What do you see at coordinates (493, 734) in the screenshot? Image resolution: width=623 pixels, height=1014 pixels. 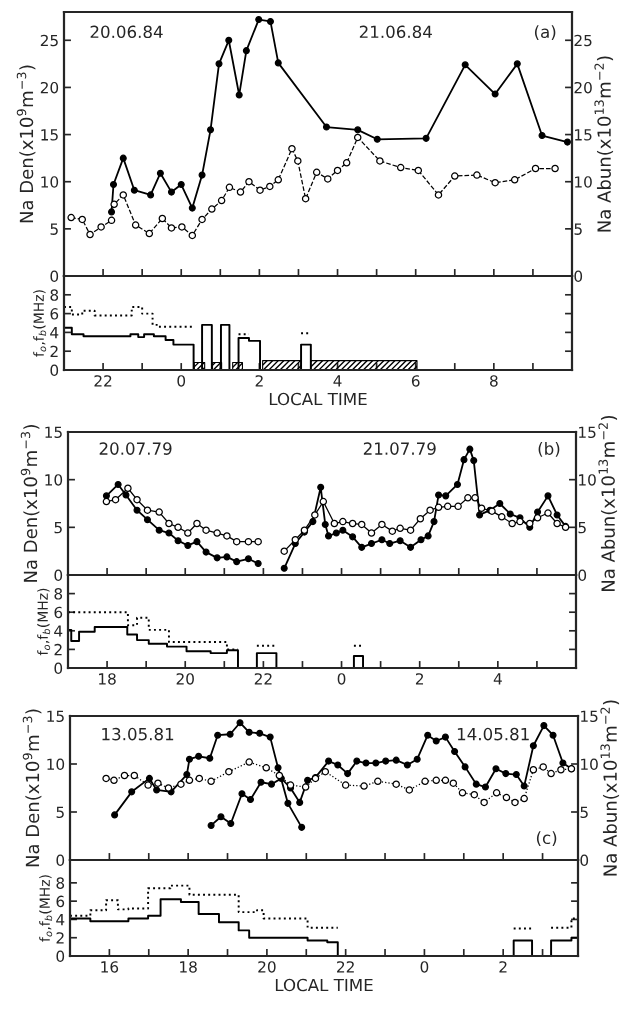 I see `annotation: 14.05.81` at bounding box center [493, 734].